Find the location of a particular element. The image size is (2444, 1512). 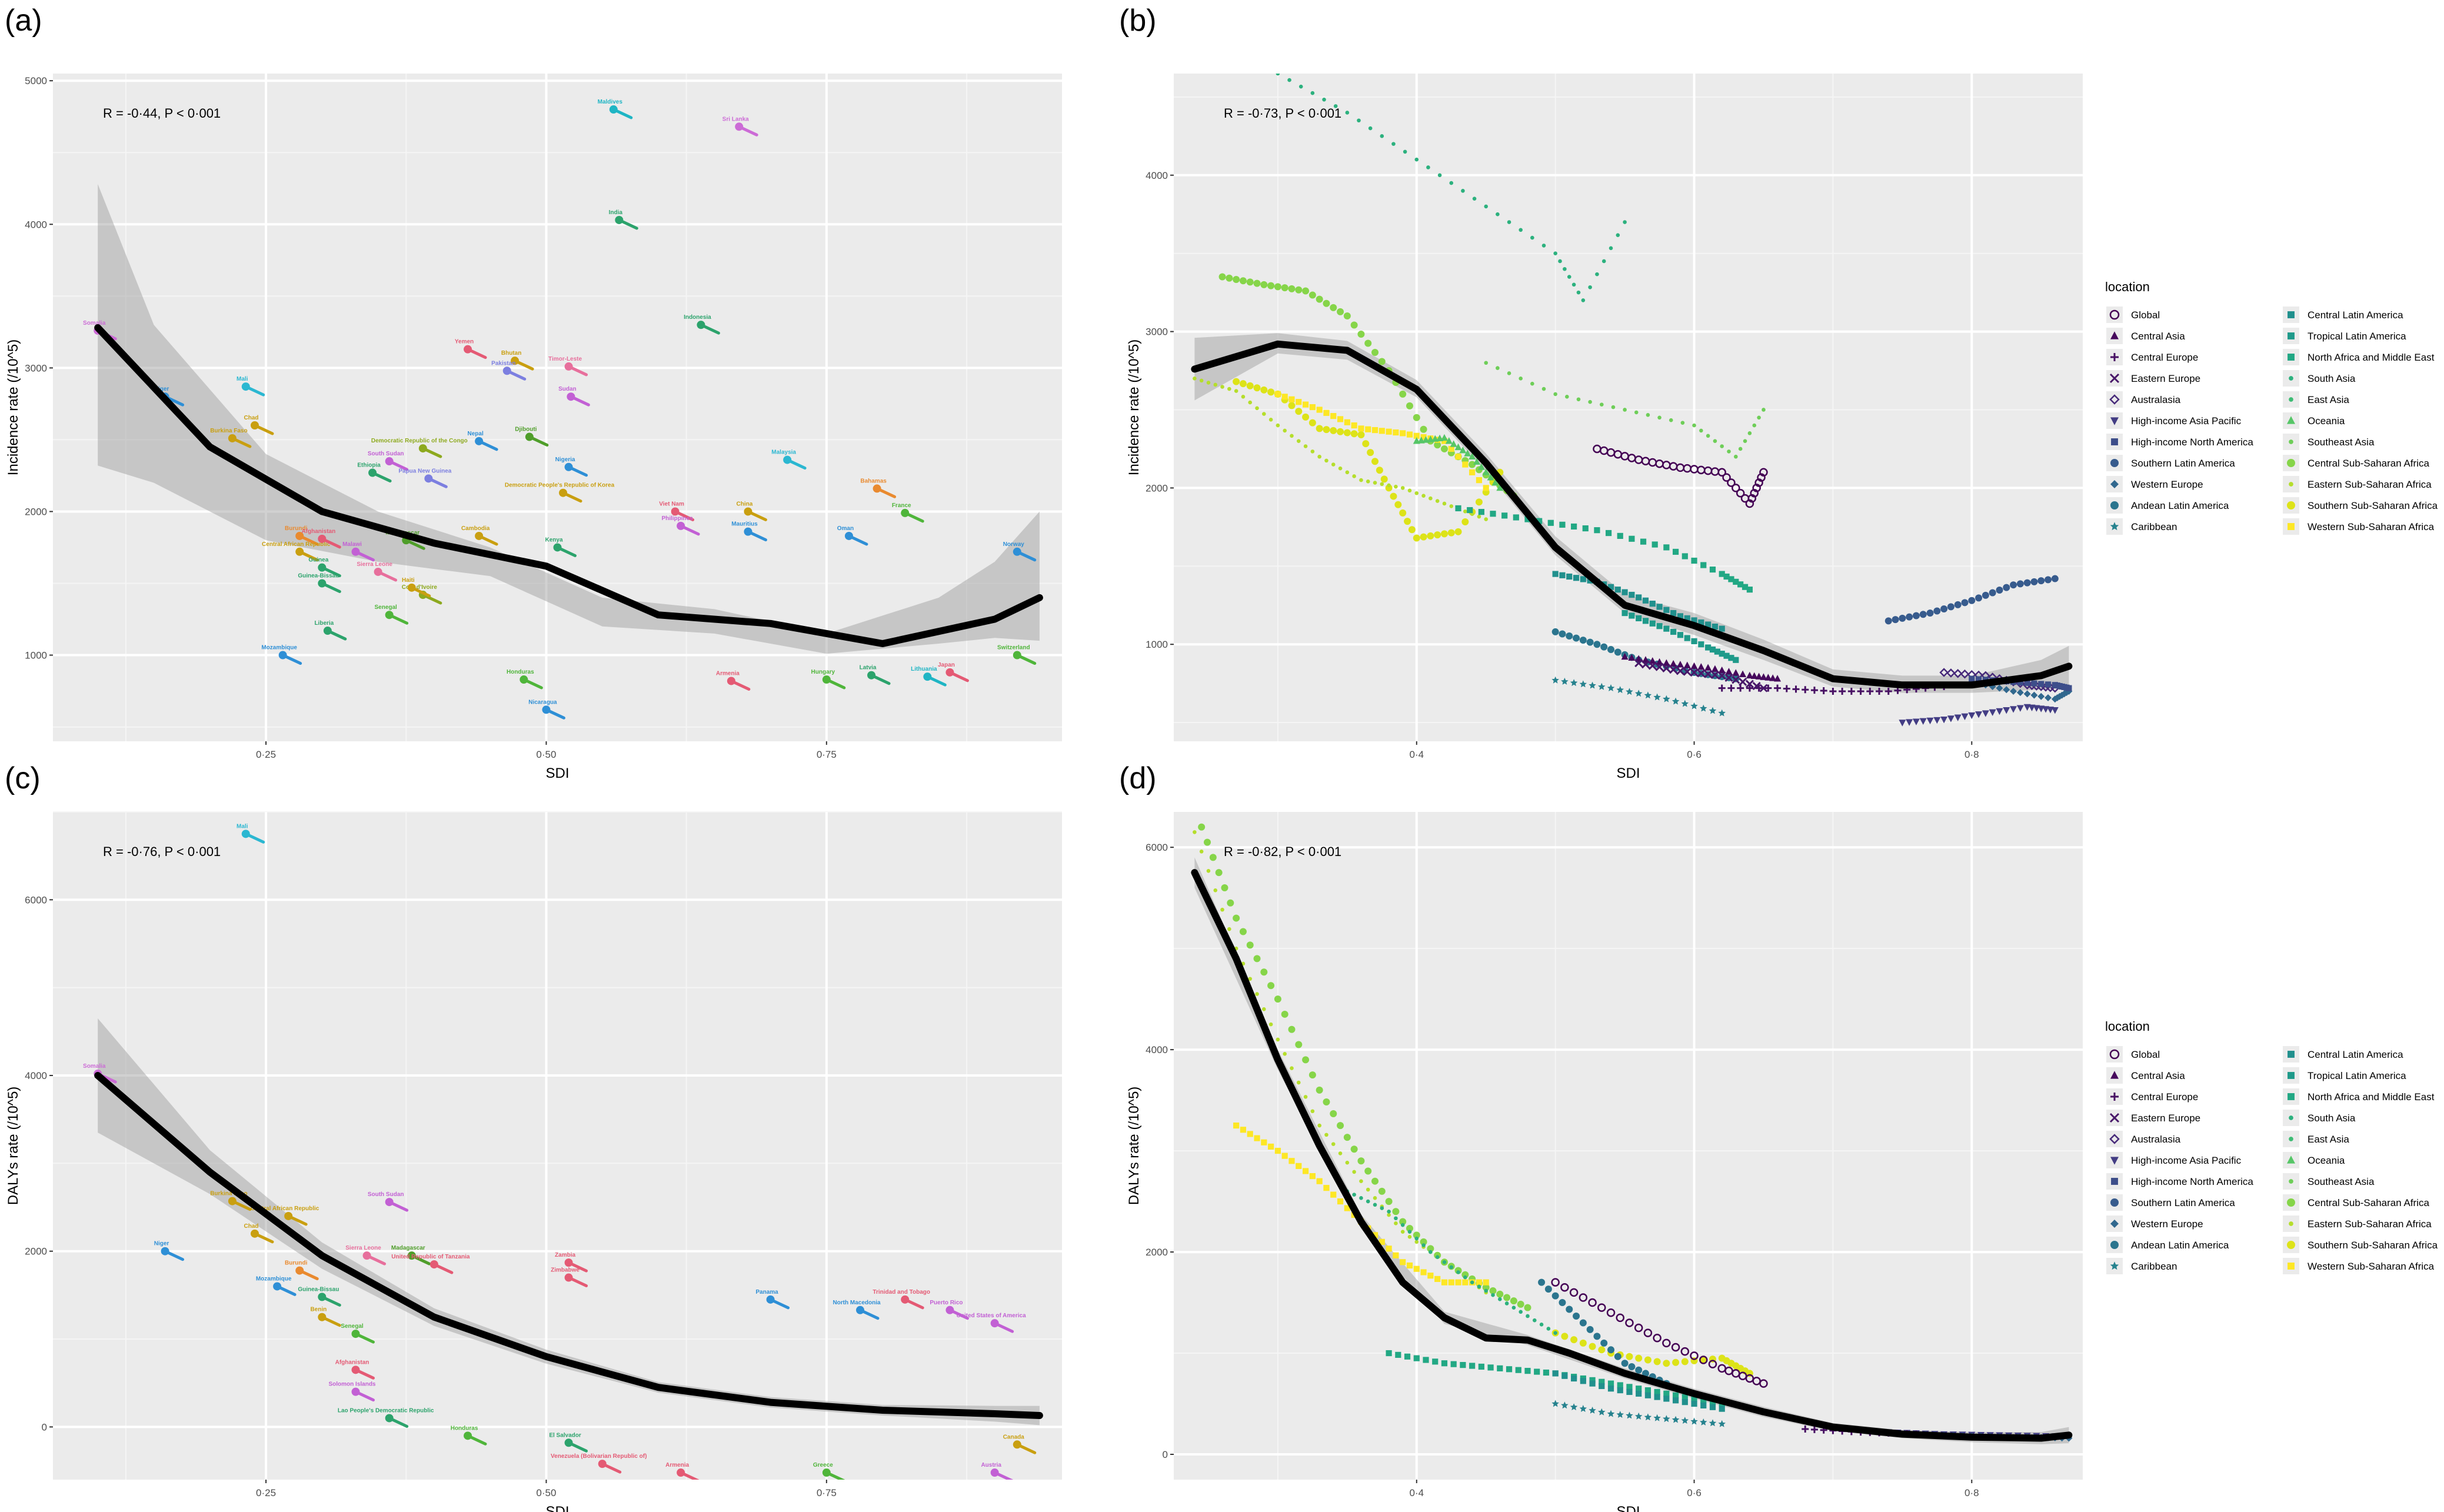

legend-item: Central Latin America is located at coordinates (2343, 315).